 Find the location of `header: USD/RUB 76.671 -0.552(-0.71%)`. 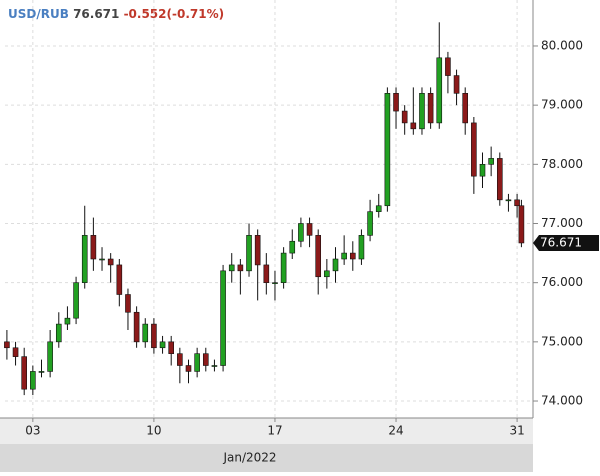

header: USD/RUB 76.671 -0.552(-0.71%) is located at coordinates (116, 14).